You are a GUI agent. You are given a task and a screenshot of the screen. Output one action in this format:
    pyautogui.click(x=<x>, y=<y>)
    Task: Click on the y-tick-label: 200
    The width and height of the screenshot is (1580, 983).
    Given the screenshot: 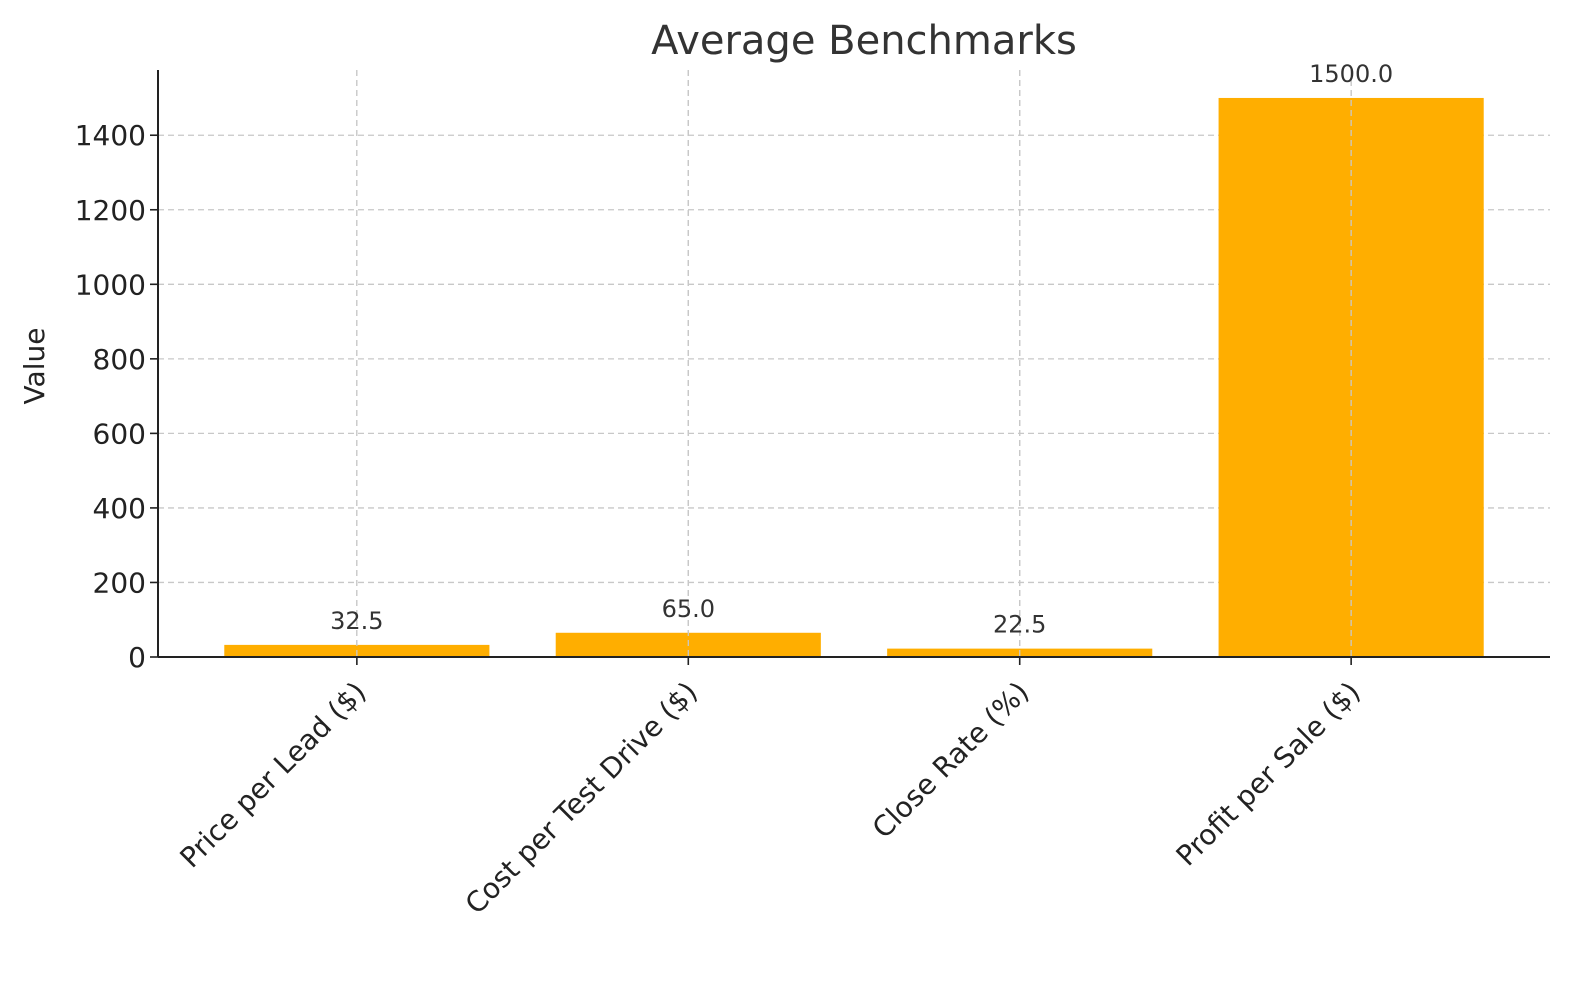 What is the action you would take?
    pyautogui.click(x=119, y=582)
    